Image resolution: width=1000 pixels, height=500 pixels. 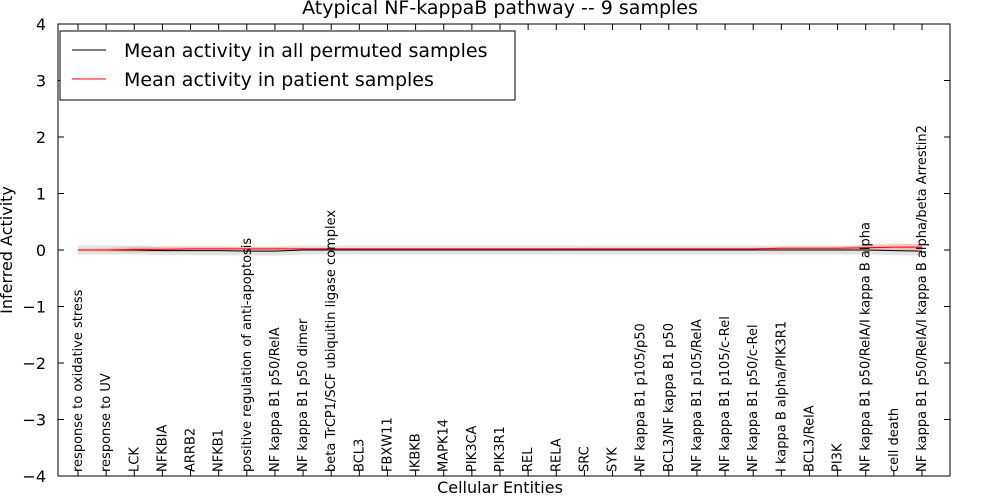 What do you see at coordinates (279, 80) in the screenshot?
I see `legend-label-1: Mean activity in patient samples` at bounding box center [279, 80].